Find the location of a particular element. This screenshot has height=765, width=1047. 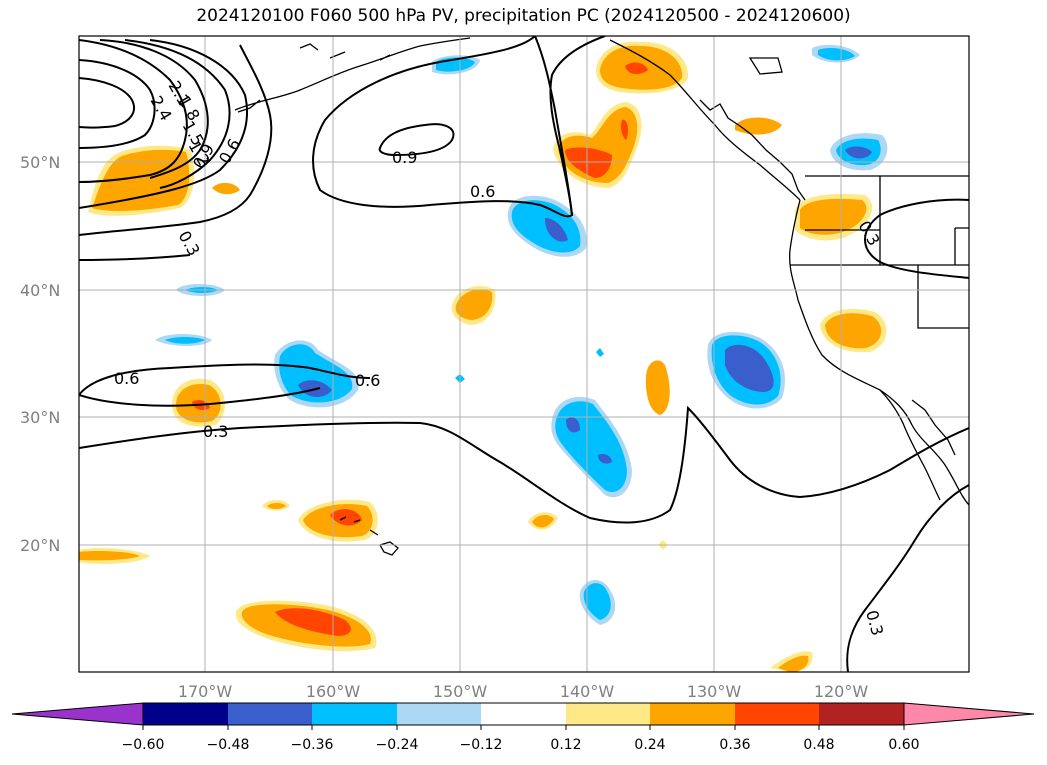

colorbar-extend-high is located at coordinates (969, 714).